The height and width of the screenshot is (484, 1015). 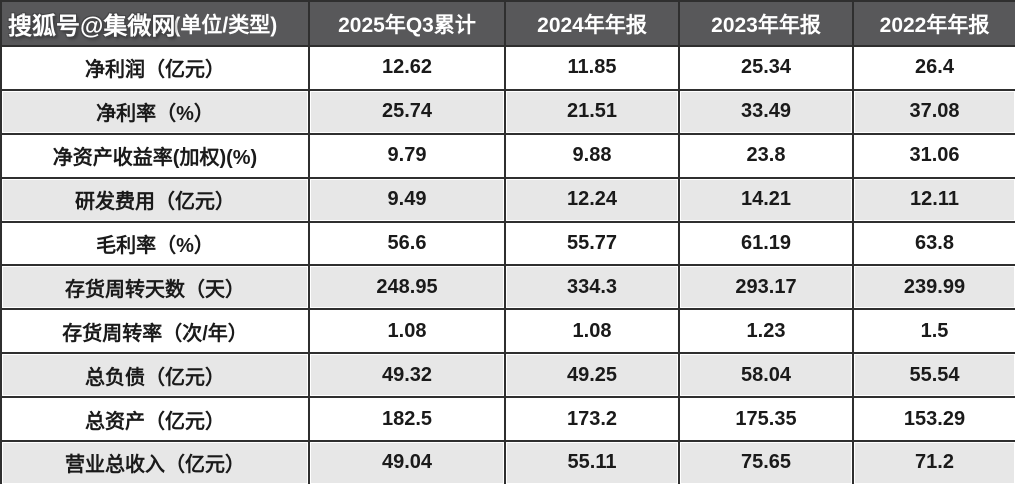 What do you see at coordinates (766, 68) in the screenshot?
I see `value-cell: 25.34` at bounding box center [766, 68].